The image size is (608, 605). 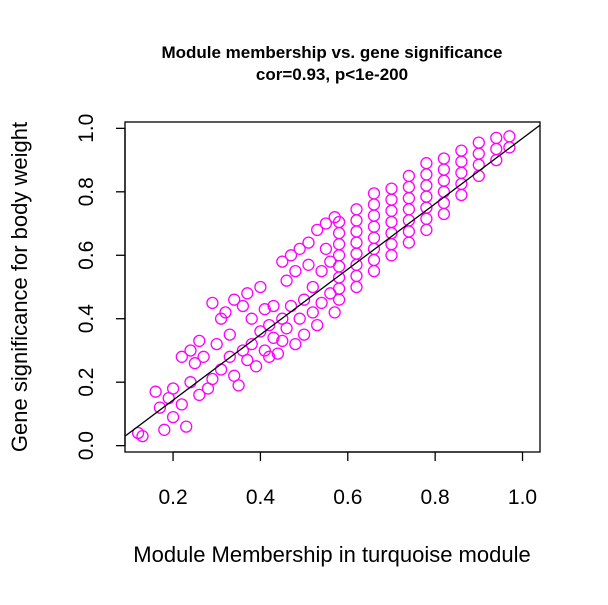 What do you see at coordinates (86, 319) in the screenshot?
I see `y-tick-label: 0.4` at bounding box center [86, 319].